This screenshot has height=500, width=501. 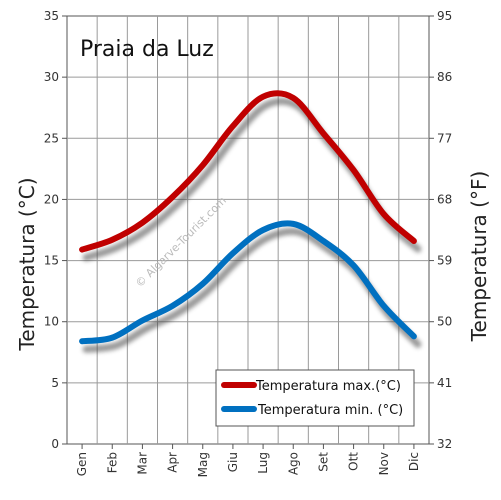 I want to click on left-tick-label: 15, so click(x=51, y=261).